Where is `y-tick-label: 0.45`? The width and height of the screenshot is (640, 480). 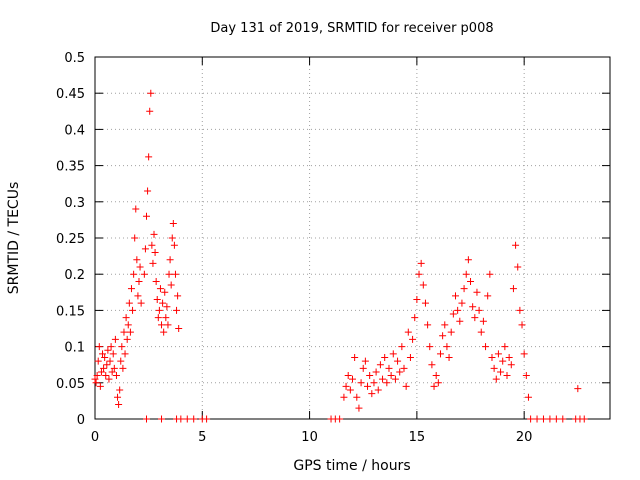 y-tick-label: 0.45 is located at coordinates (70, 94).